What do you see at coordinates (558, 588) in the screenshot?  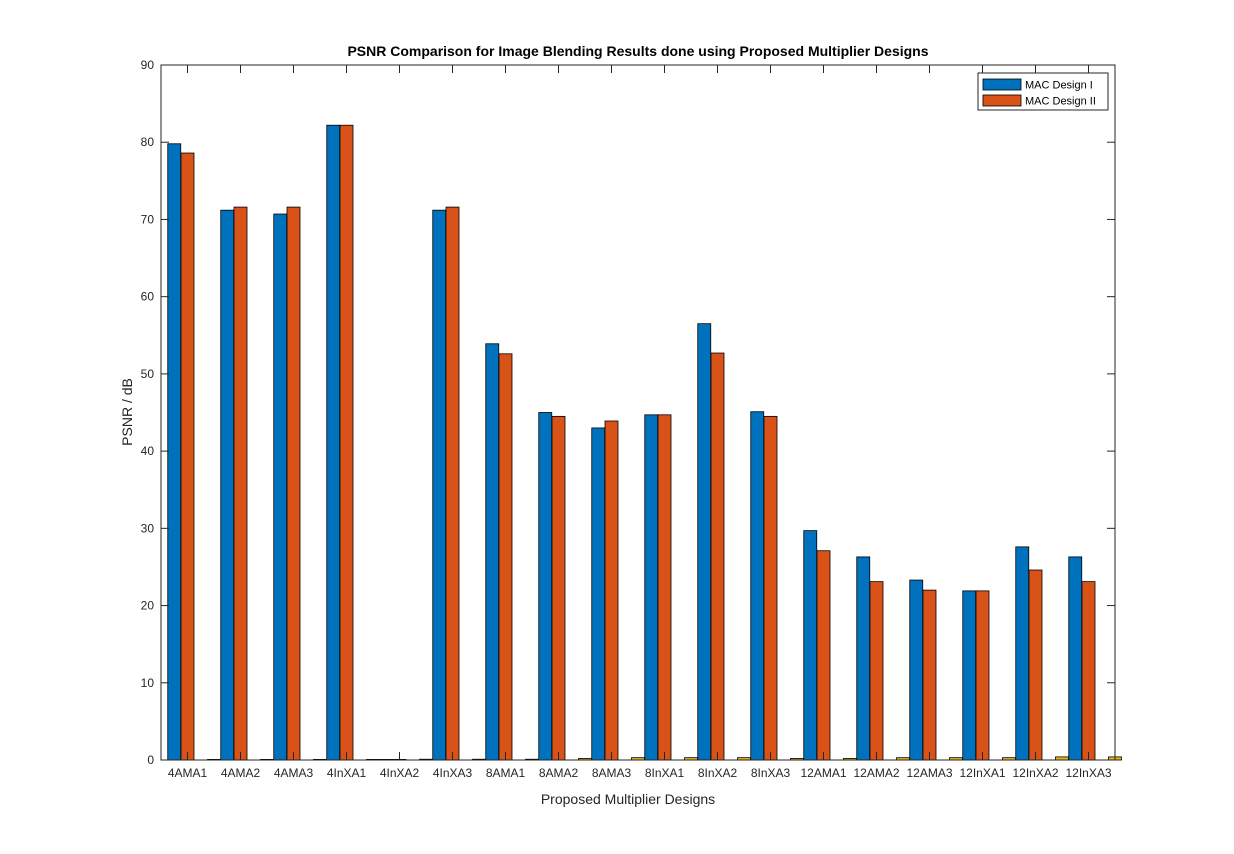 I see `bar-series2-8AMA2` at bounding box center [558, 588].